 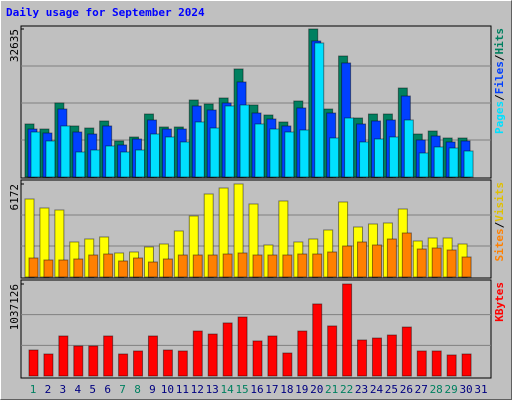 I want to click on x-tick-label: 8, so click(x=137, y=389).